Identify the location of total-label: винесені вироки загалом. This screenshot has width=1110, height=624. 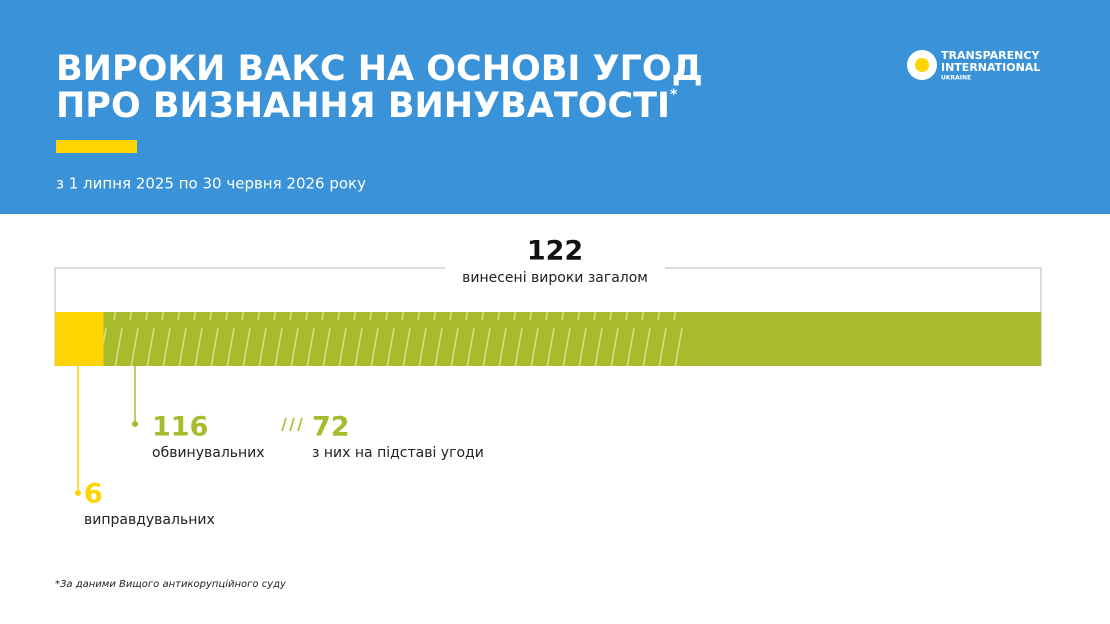
(555, 278).